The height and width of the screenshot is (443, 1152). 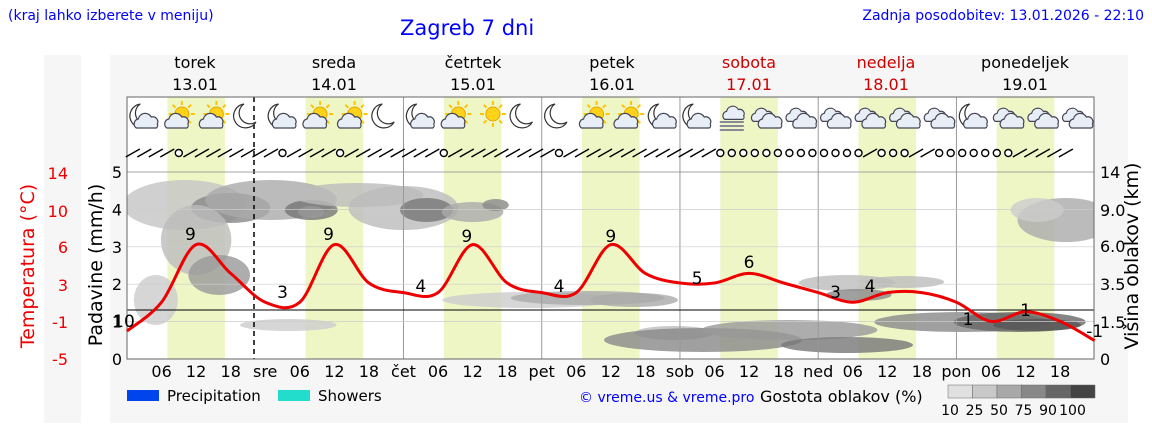 I want to click on cloud-density-value: 75, so click(x=1024, y=411).